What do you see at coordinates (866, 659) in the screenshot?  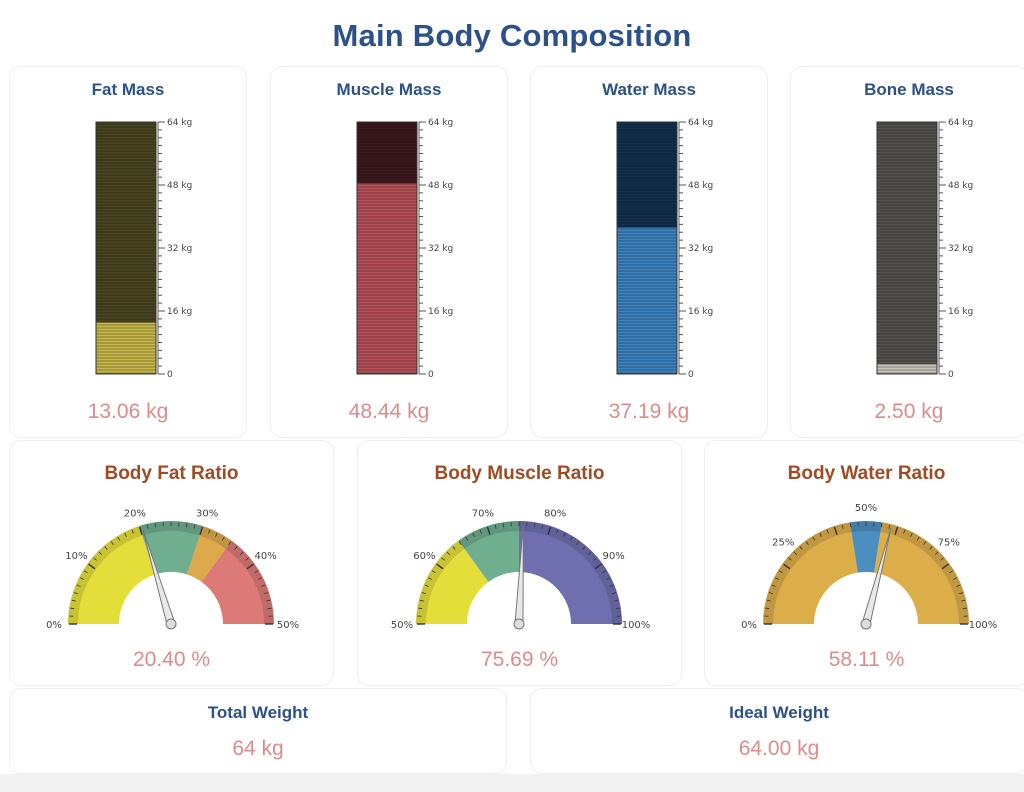 I see `body-water-ratio-value: 58.11 %` at bounding box center [866, 659].